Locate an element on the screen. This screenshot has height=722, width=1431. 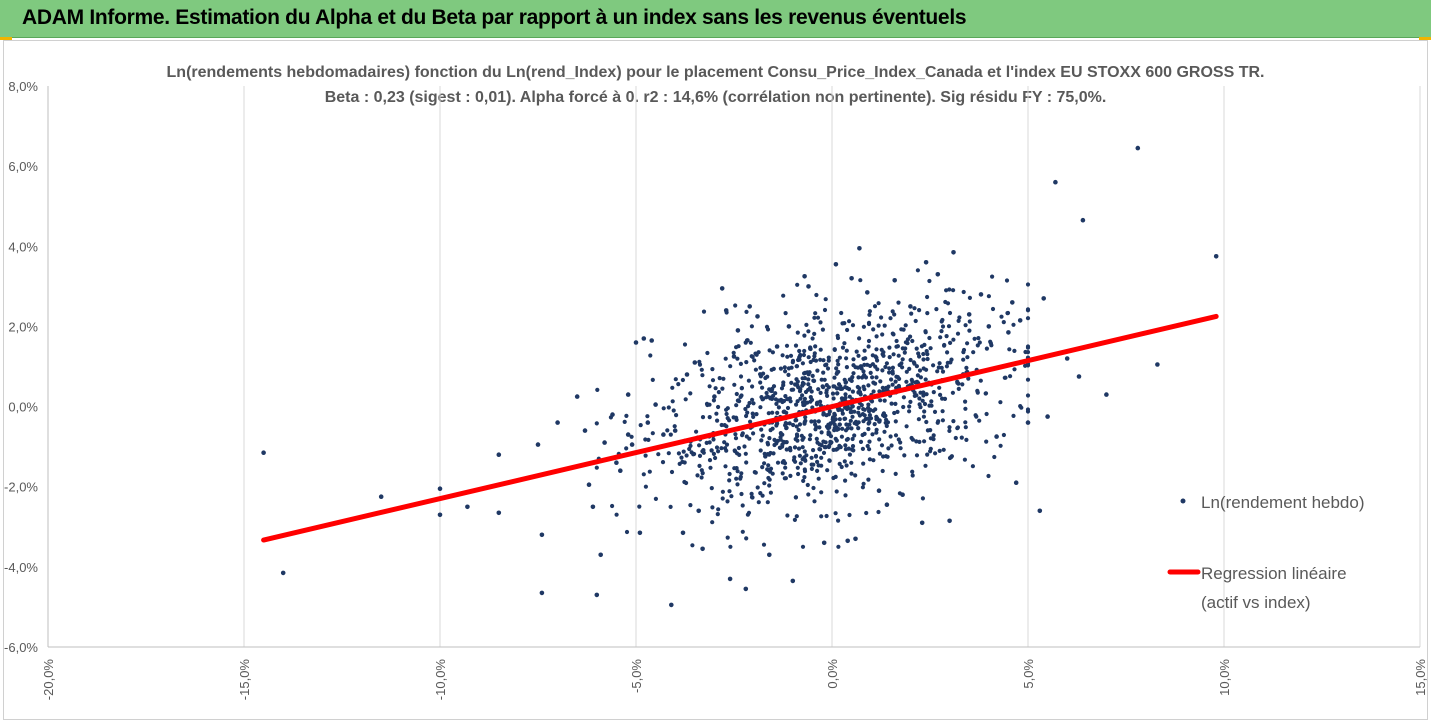
legend-line-label-2: (actif vs index) is located at coordinates (1256, 602).